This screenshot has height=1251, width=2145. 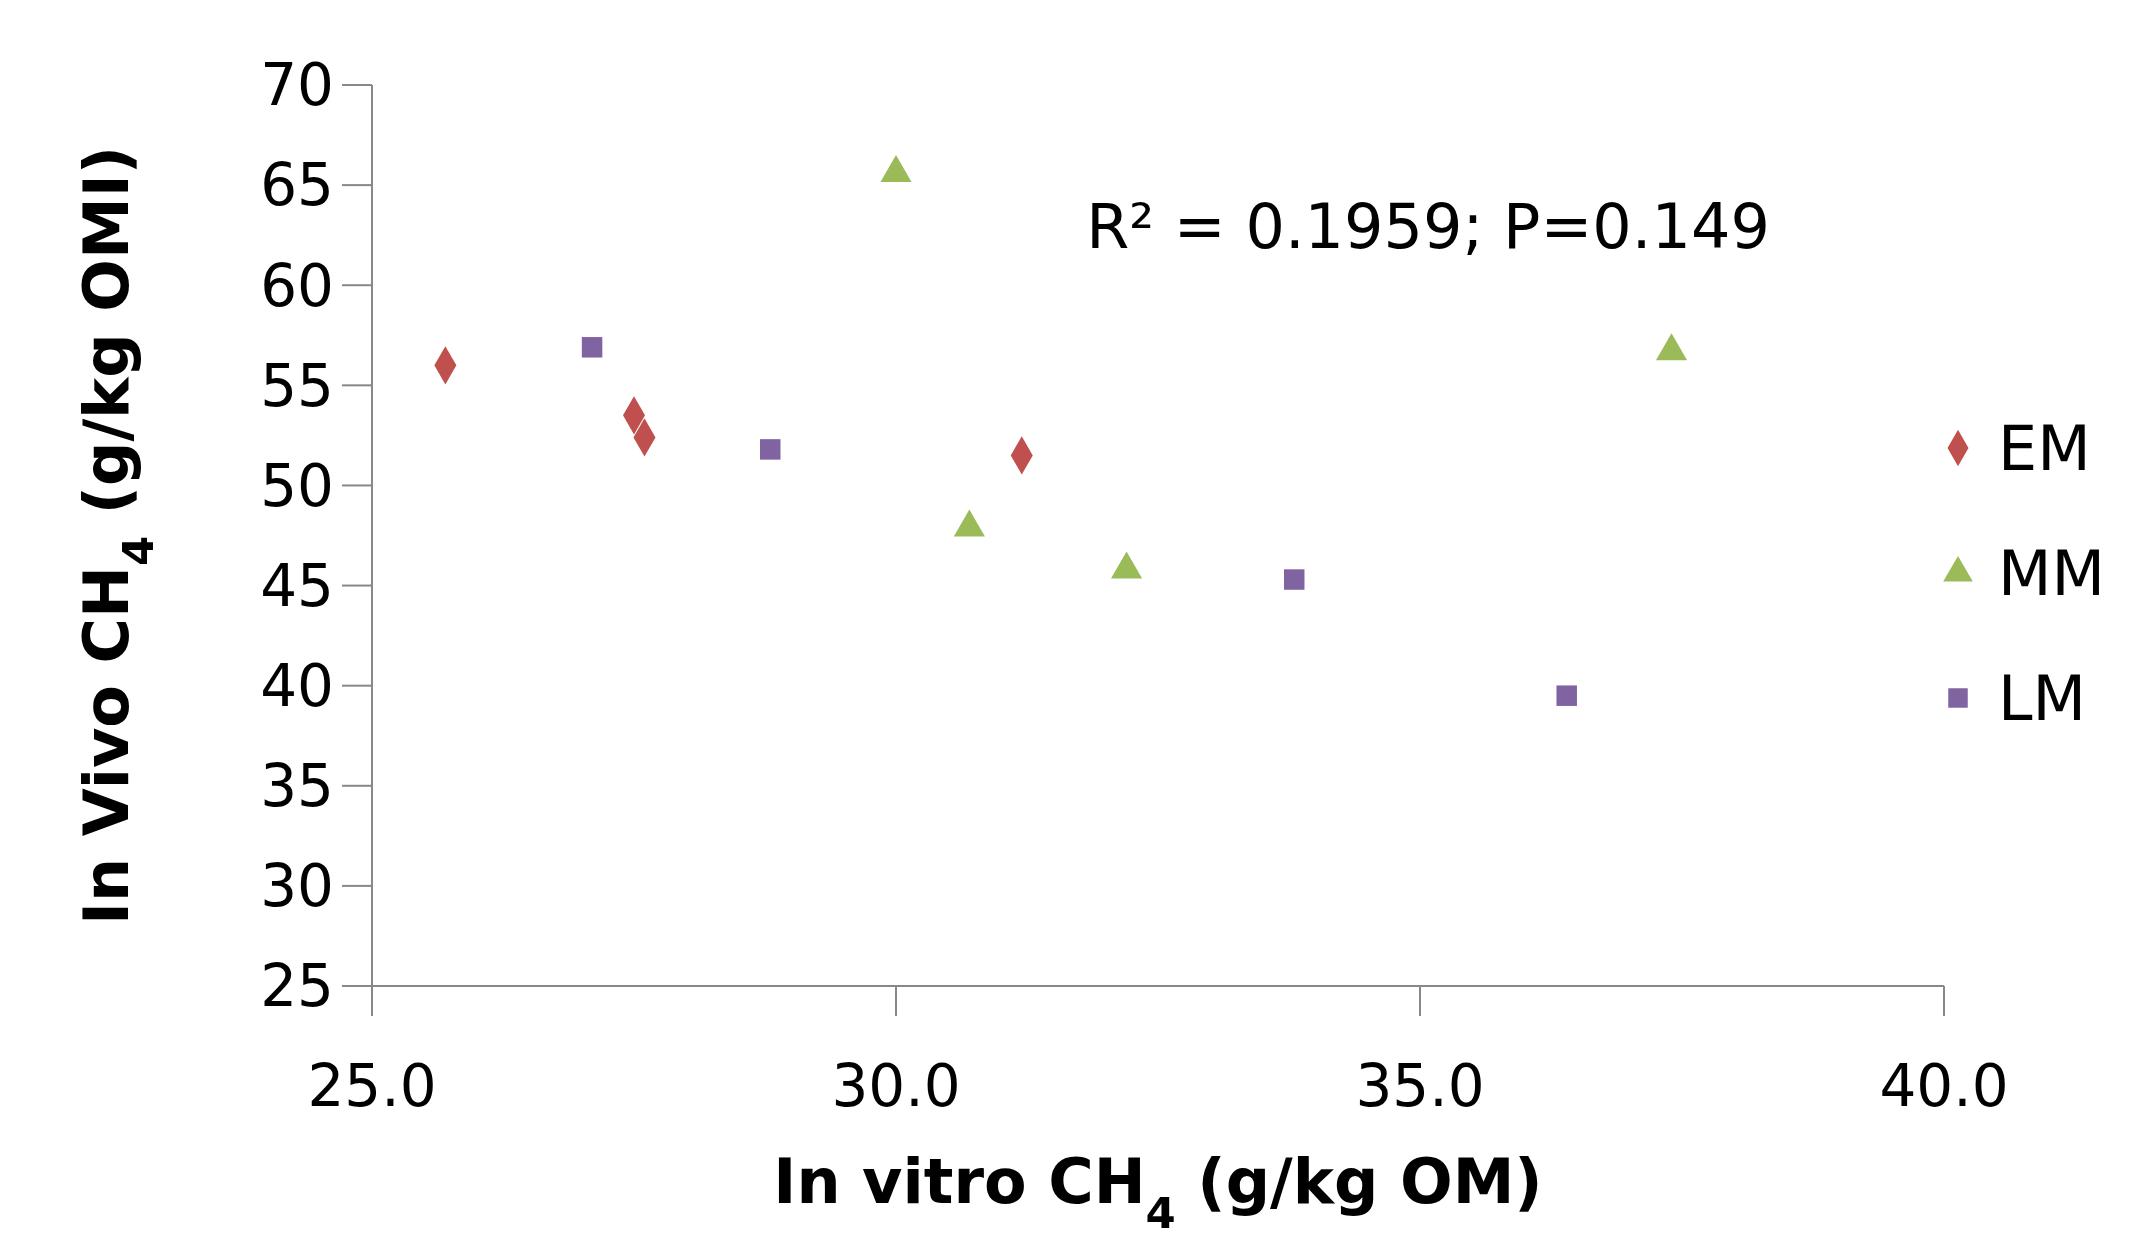 I want to click on legend-label: EM, so click(x=2044, y=448).